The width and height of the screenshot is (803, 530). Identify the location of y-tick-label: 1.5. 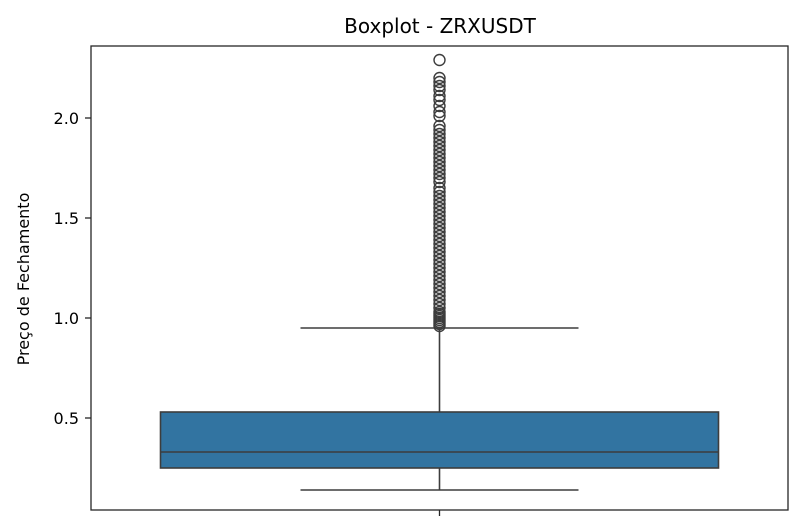
(66, 218).